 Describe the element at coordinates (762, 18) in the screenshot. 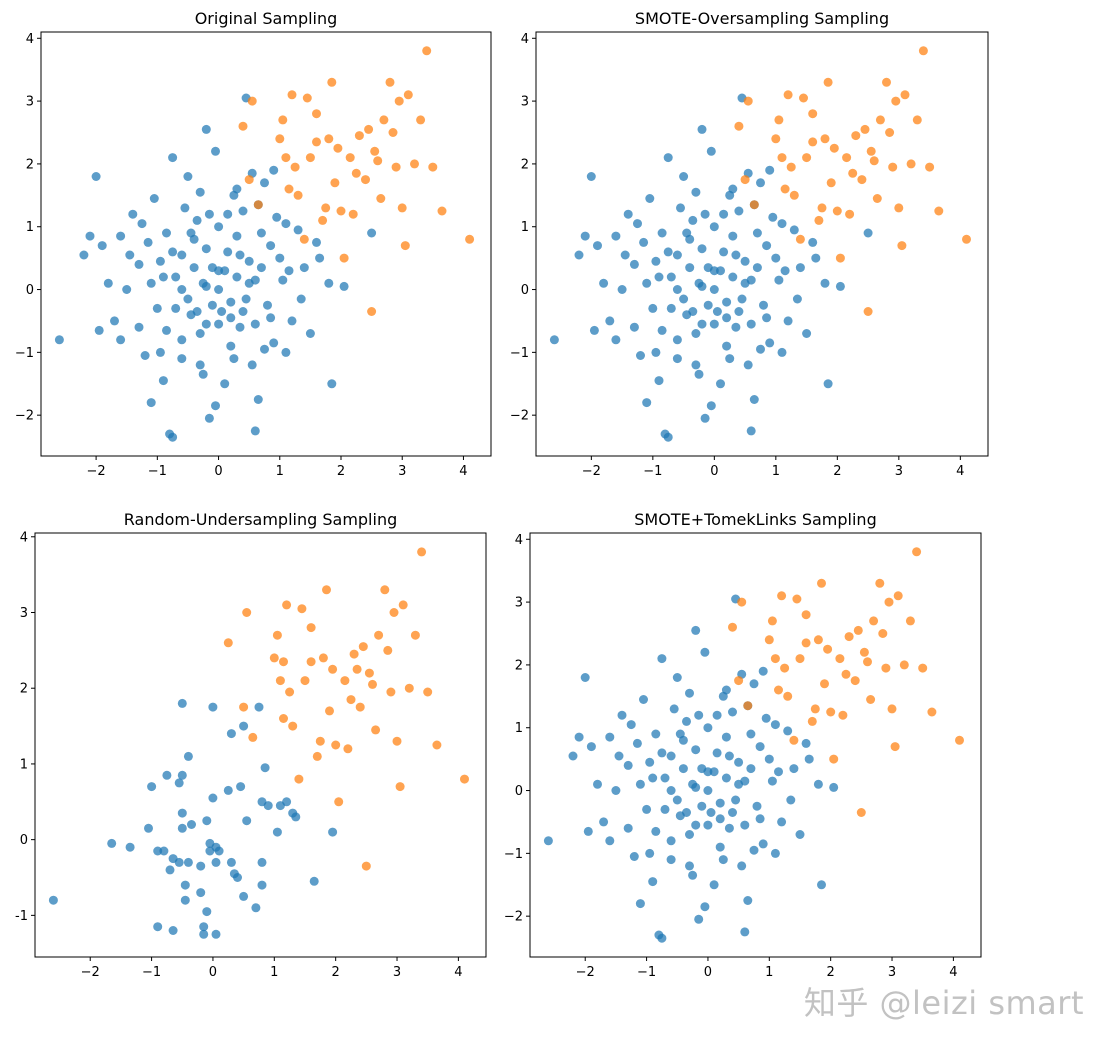

I see `subplot-title: SMOTE-Oversampling Sampling` at that location.